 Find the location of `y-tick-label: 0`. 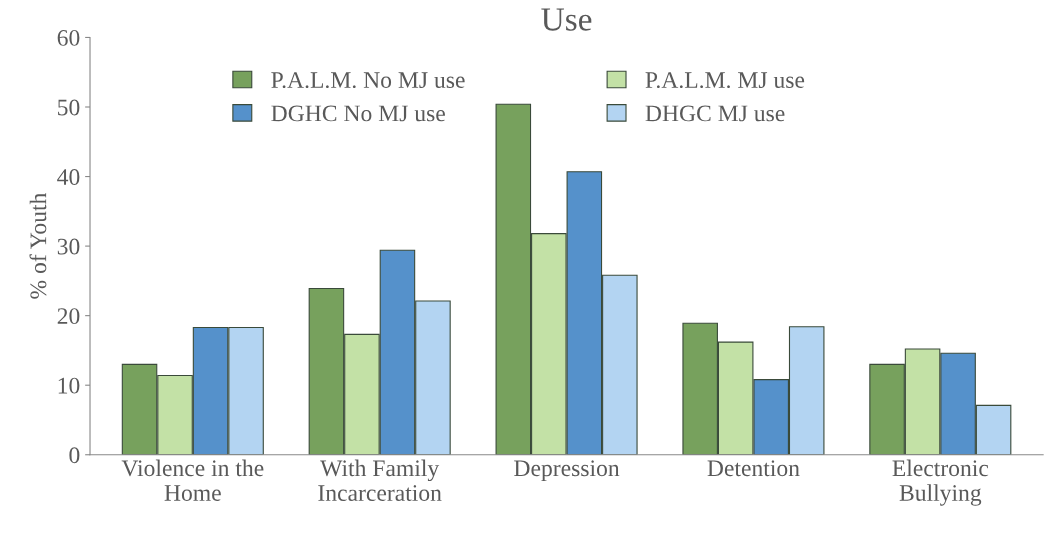

y-tick-label: 0 is located at coordinates (74, 455).